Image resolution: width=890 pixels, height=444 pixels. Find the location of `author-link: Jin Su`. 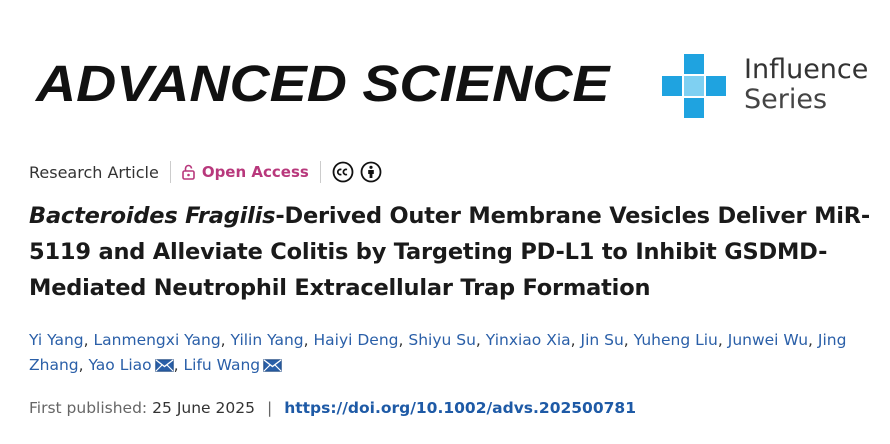

author-link: Jin Su is located at coordinates (602, 340).